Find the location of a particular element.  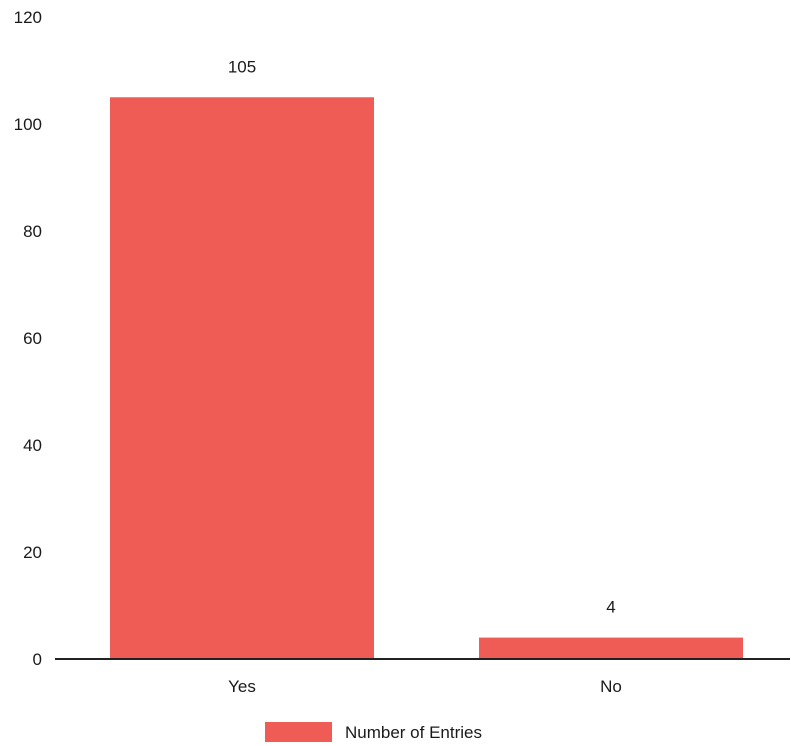

y-tick-label: 80 is located at coordinates (32, 231).